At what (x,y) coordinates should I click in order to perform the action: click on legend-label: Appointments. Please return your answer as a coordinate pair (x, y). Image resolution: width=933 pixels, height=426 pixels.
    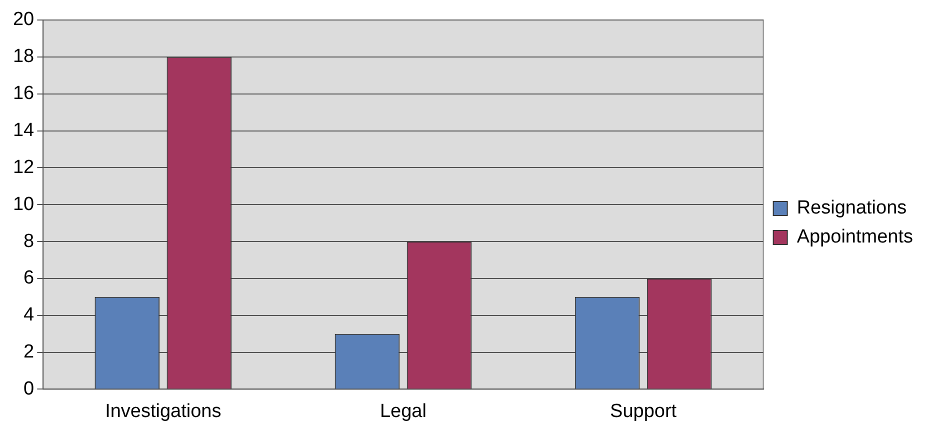
    Looking at the image, I should click on (855, 237).